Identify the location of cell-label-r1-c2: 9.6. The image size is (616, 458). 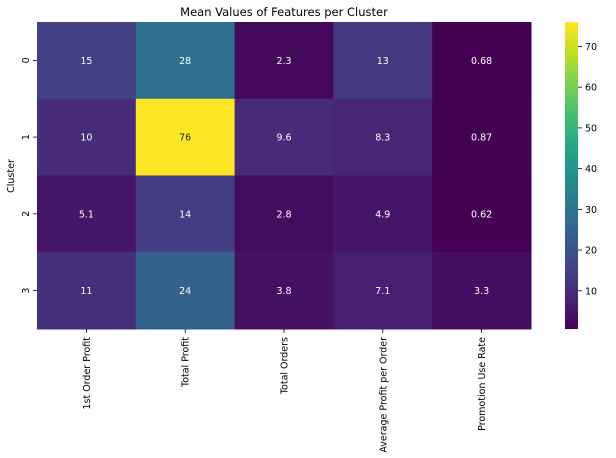
(283, 138).